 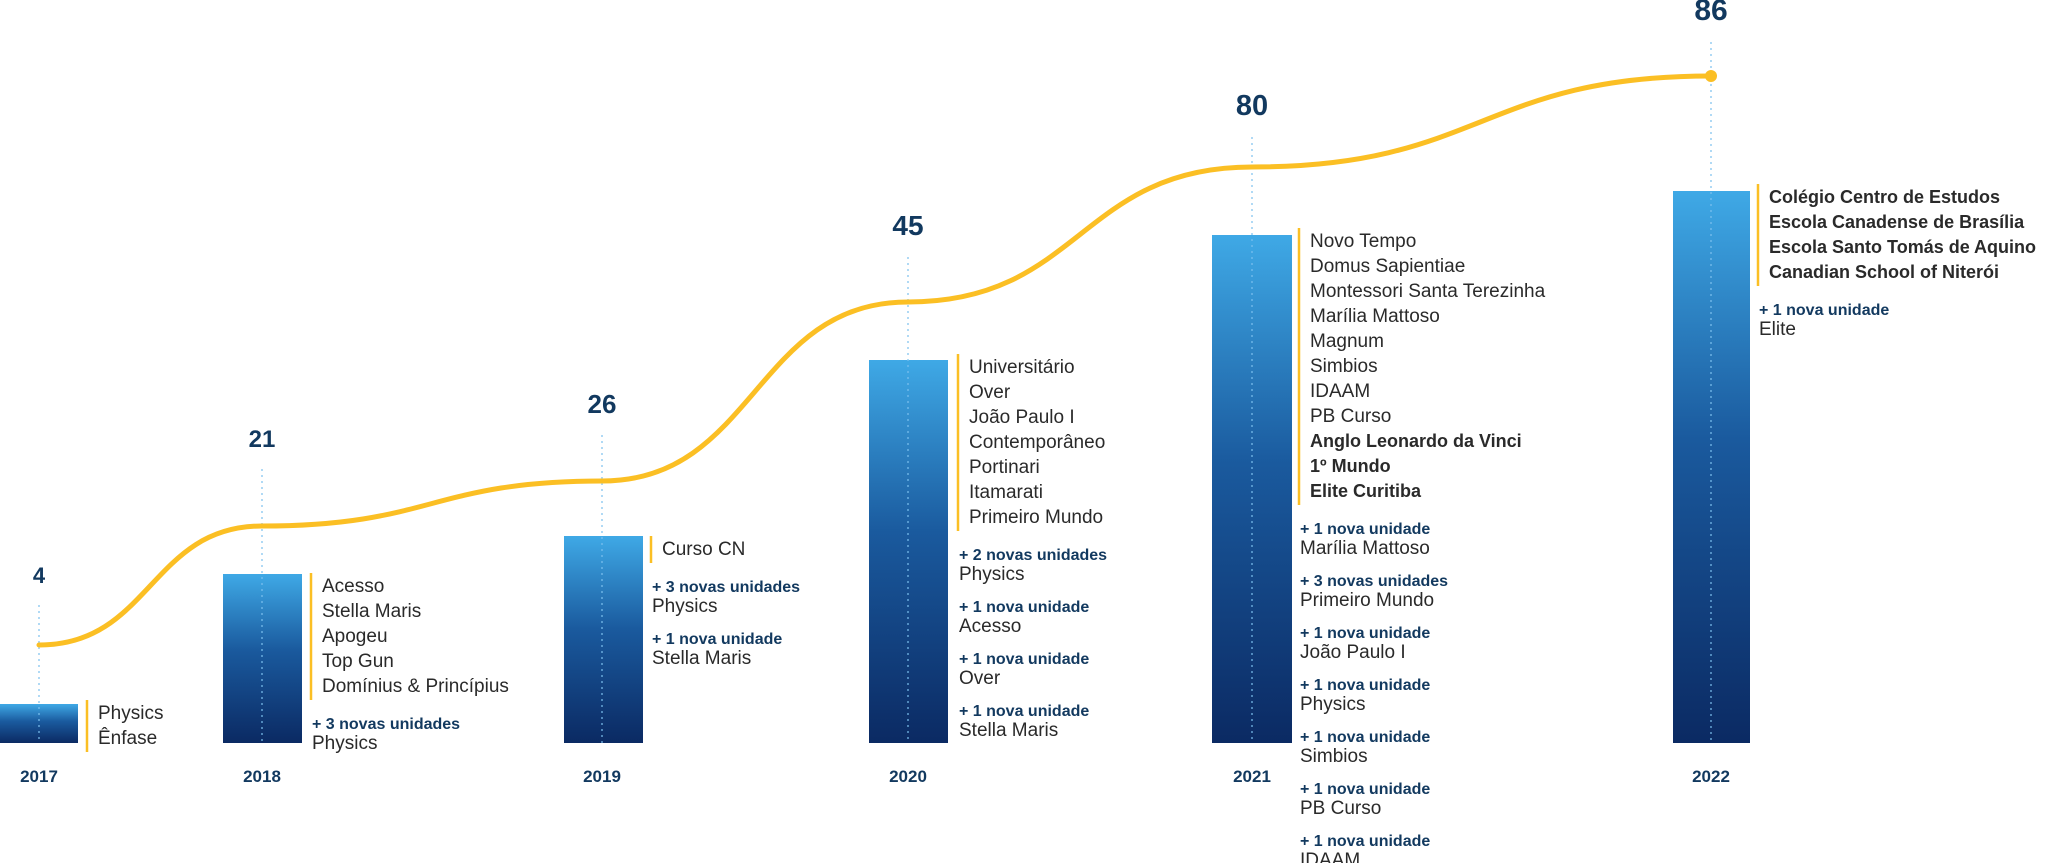 What do you see at coordinates (1340, 391) in the screenshot?
I see `school-item: IDAAM` at bounding box center [1340, 391].